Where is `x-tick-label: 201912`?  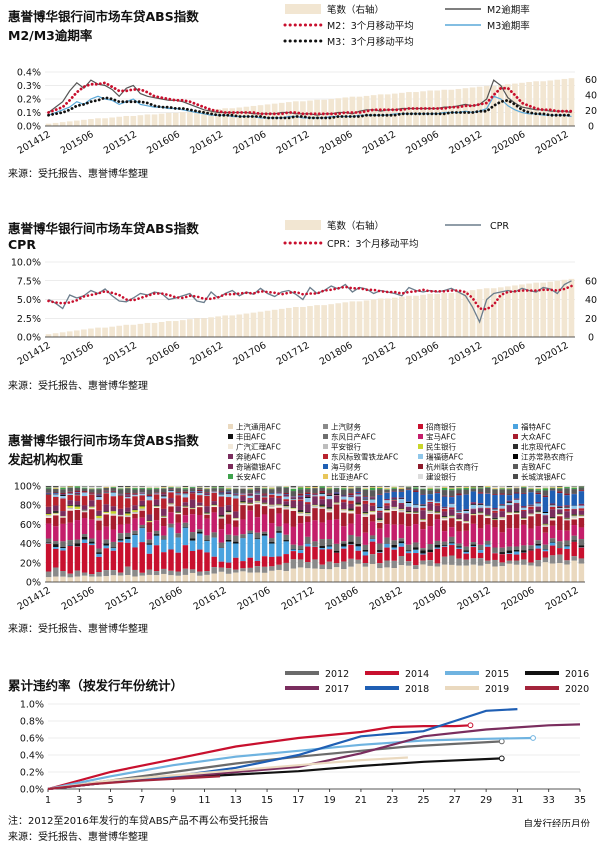 x-tick-label: 201912 is located at coordinates (465, 354).